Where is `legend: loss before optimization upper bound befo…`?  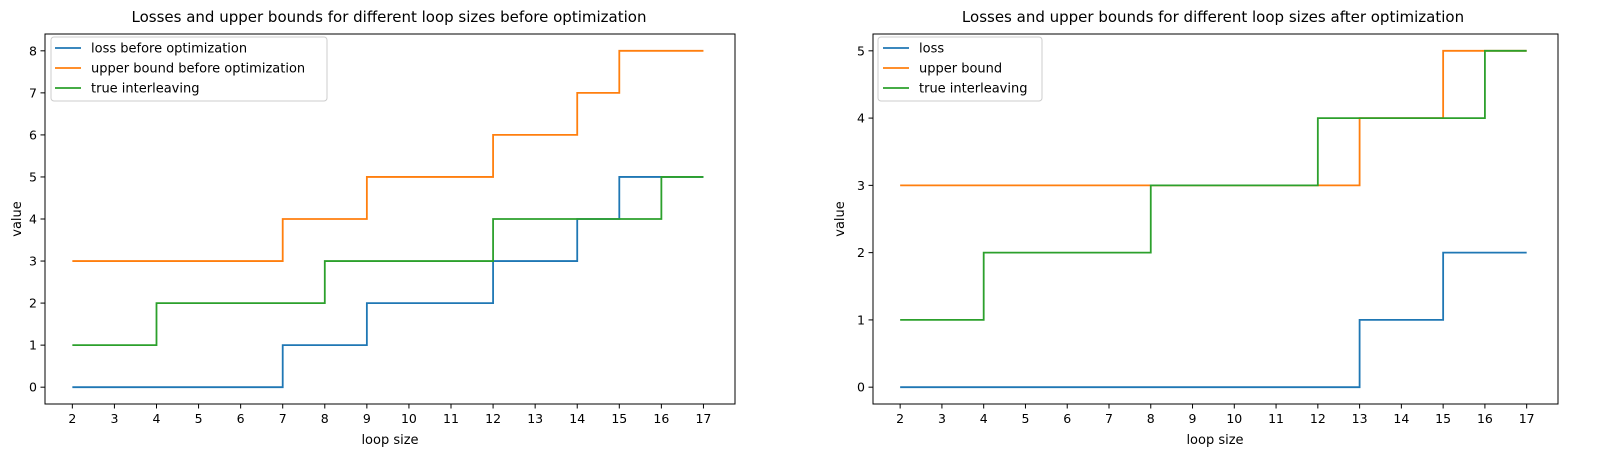
legend: loss before optimization upper bound befo… is located at coordinates (189, 69).